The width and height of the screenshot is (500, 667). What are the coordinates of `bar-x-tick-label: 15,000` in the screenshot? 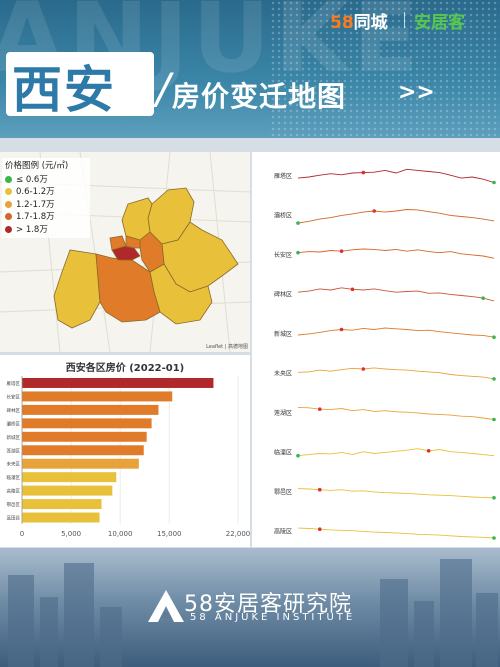 It's located at (169, 534).